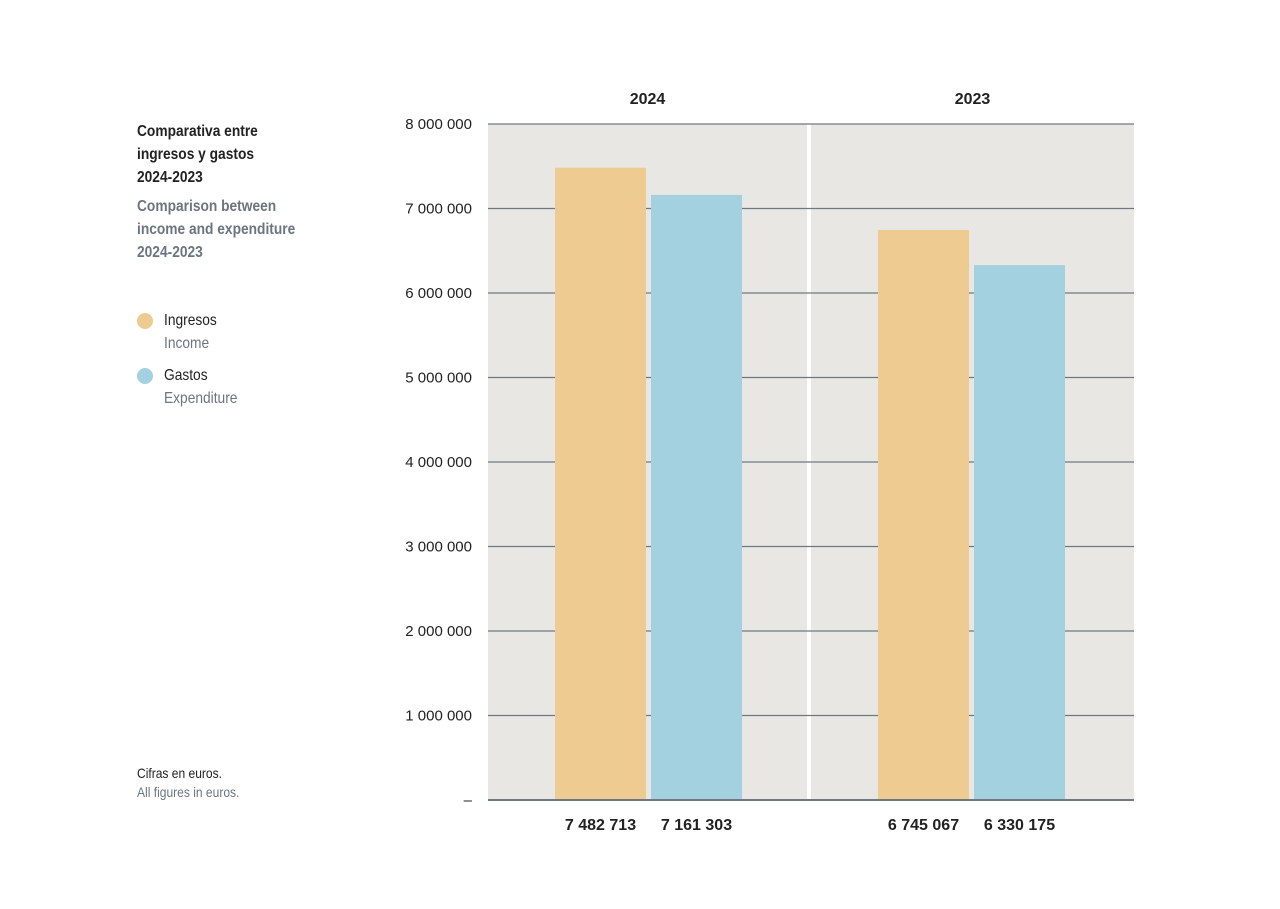 This screenshot has width=1280, height=909. Describe the element at coordinates (186, 375) in the screenshot. I see `legend-label-gastos: Gastos` at that location.